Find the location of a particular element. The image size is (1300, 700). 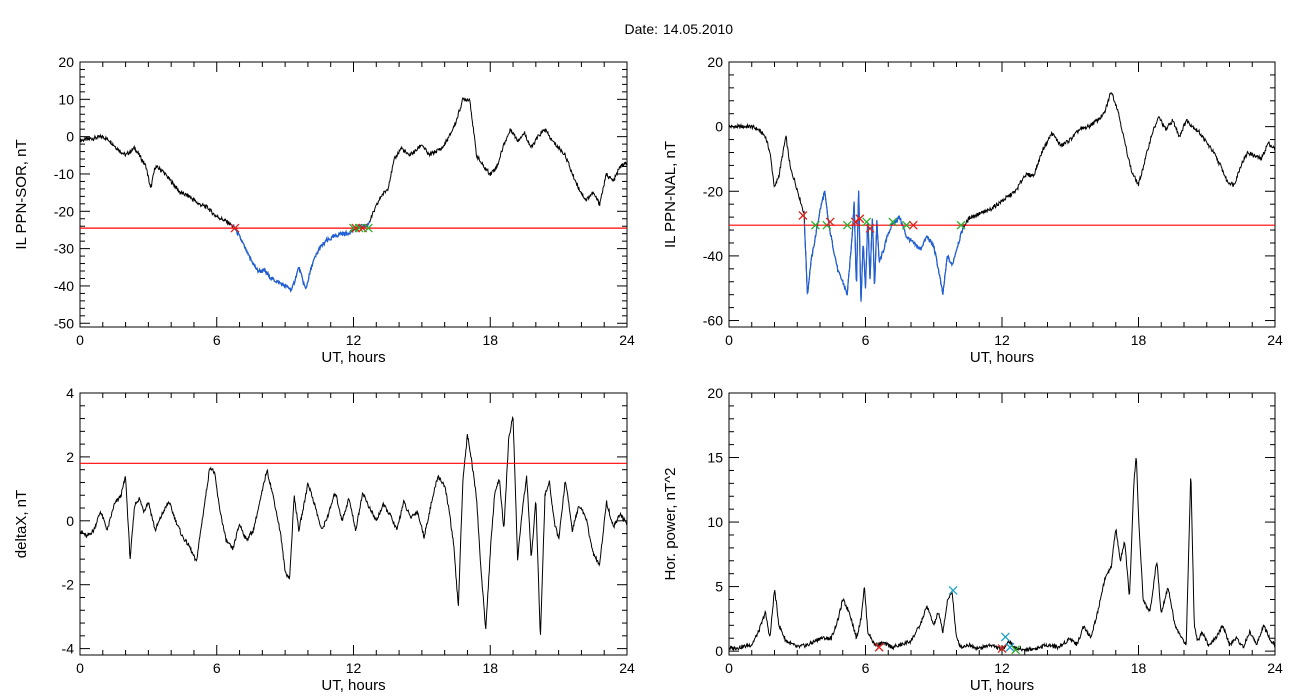

y-tick-label: 2 is located at coordinates (70, 457).